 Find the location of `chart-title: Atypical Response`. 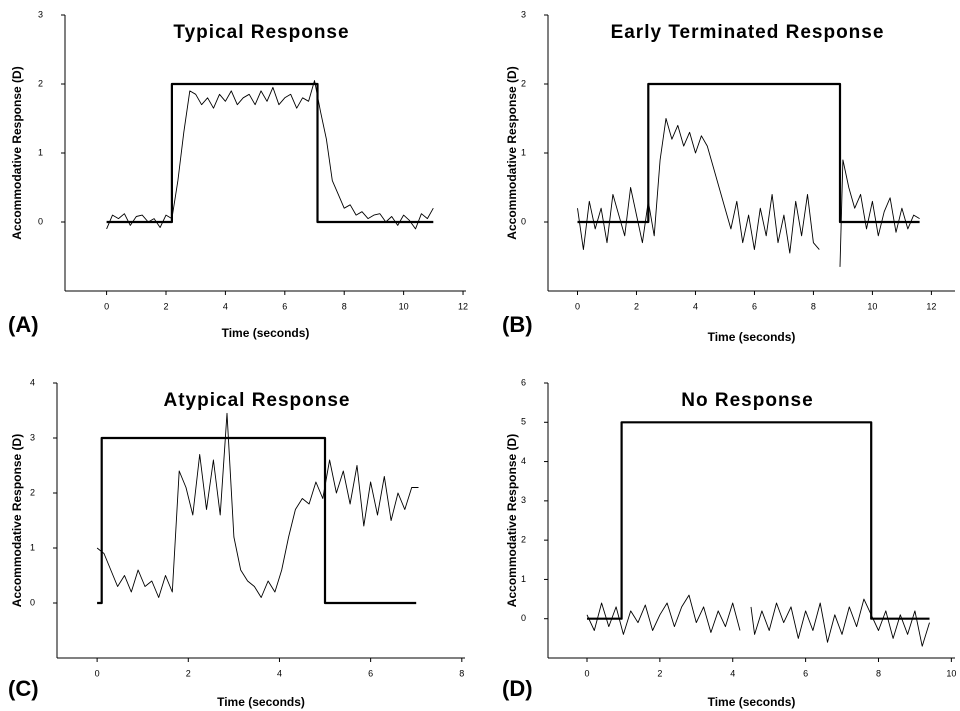

chart-title: Atypical Response is located at coordinates (257, 400).